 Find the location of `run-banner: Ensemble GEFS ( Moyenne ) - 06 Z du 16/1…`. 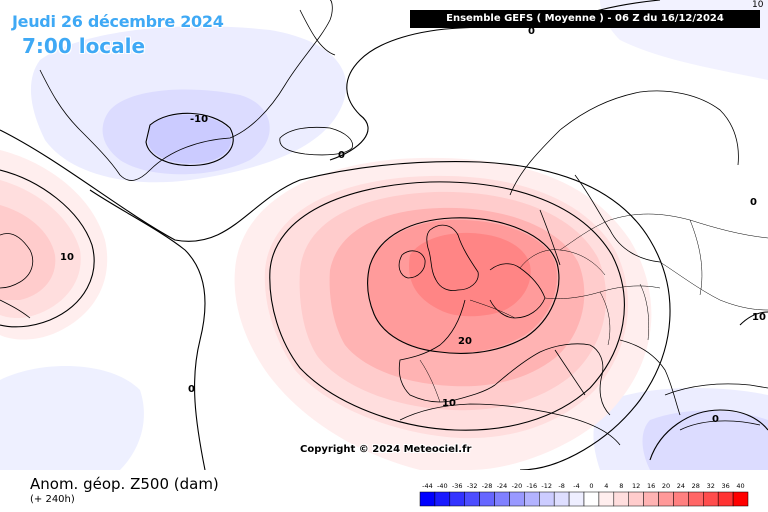

run-banner: Ensemble GEFS ( Moyenne ) - 06 Z du 16/1… is located at coordinates (585, 19).